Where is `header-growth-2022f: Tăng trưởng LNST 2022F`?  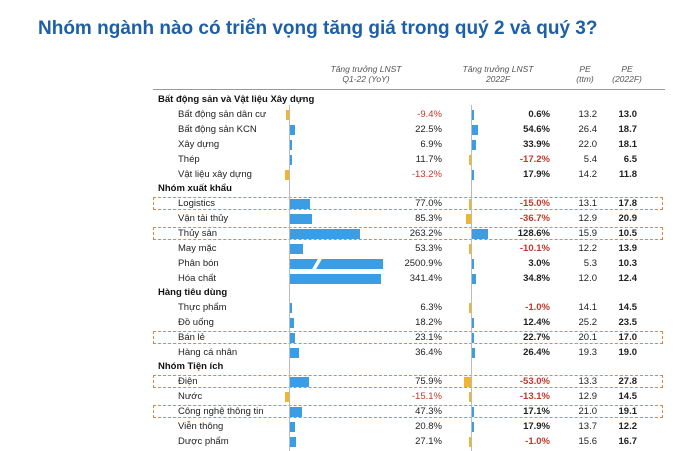
header-growth-2022f: Tăng trưởng LNST 2022F is located at coordinates (498, 74).